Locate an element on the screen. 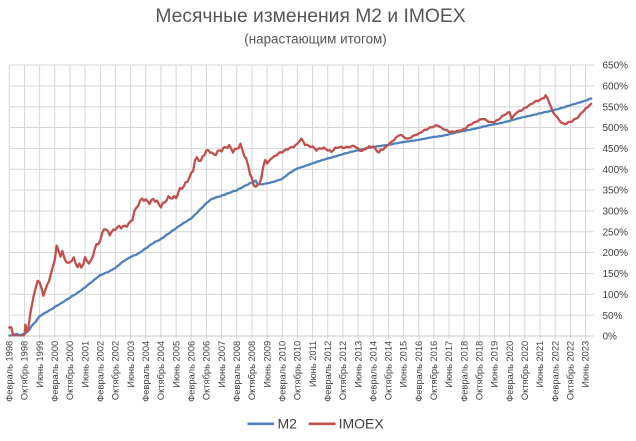 The width and height of the screenshot is (636, 441). svg-text: 650% is located at coordinates (616, 66).